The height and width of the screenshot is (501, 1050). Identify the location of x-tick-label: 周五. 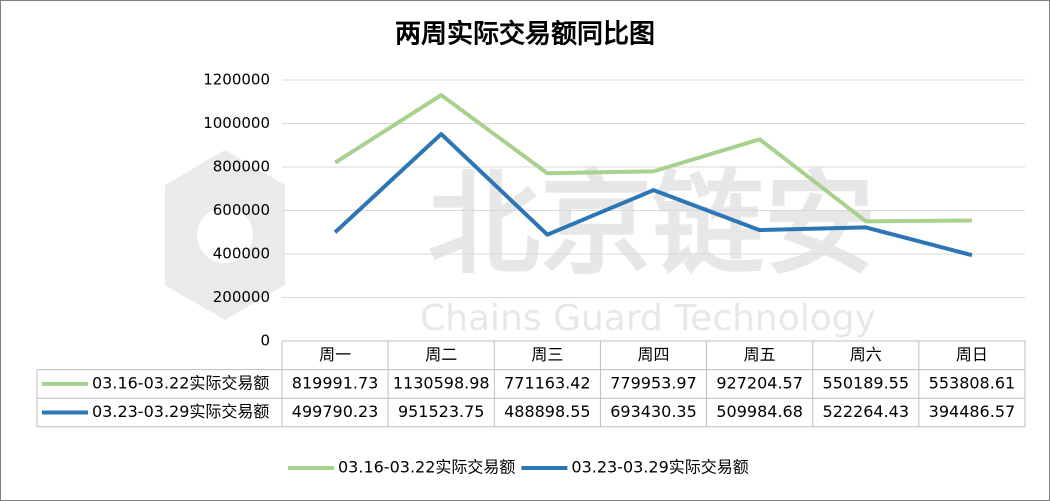
(760, 354).